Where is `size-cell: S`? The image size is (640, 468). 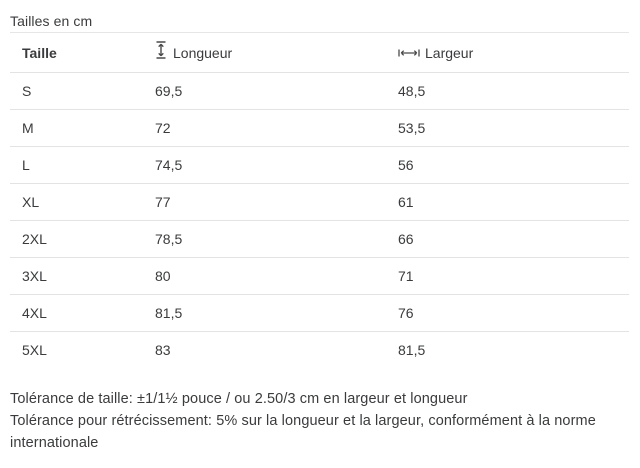 size-cell: S is located at coordinates (82, 91).